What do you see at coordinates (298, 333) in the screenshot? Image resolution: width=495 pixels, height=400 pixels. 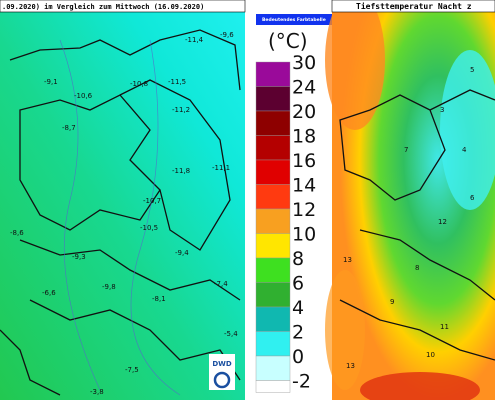 I see `legend-label: 2` at bounding box center [298, 333].